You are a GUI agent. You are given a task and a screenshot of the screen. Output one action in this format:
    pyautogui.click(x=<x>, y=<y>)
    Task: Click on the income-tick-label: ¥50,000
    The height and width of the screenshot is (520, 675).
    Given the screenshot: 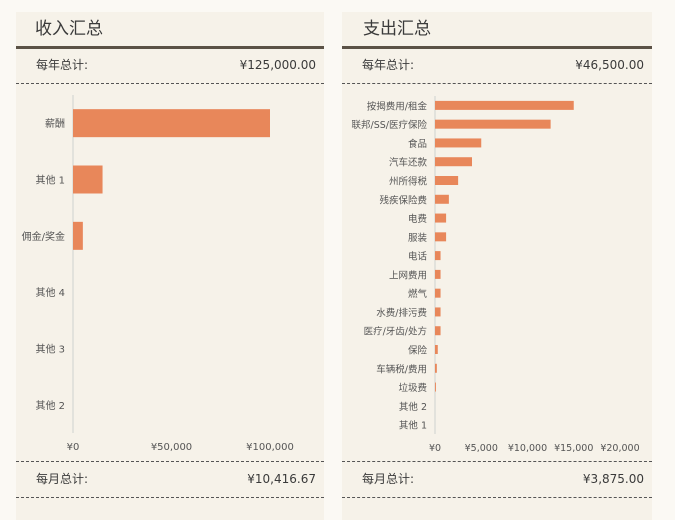 What is the action you would take?
    pyautogui.click(x=171, y=447)
    